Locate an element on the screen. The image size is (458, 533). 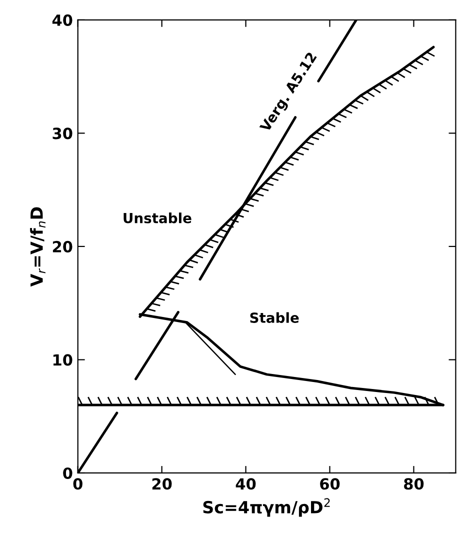
y-axis-title: V$_{r}$=V/f$_{n}$D is located at coordinates (38, 247).